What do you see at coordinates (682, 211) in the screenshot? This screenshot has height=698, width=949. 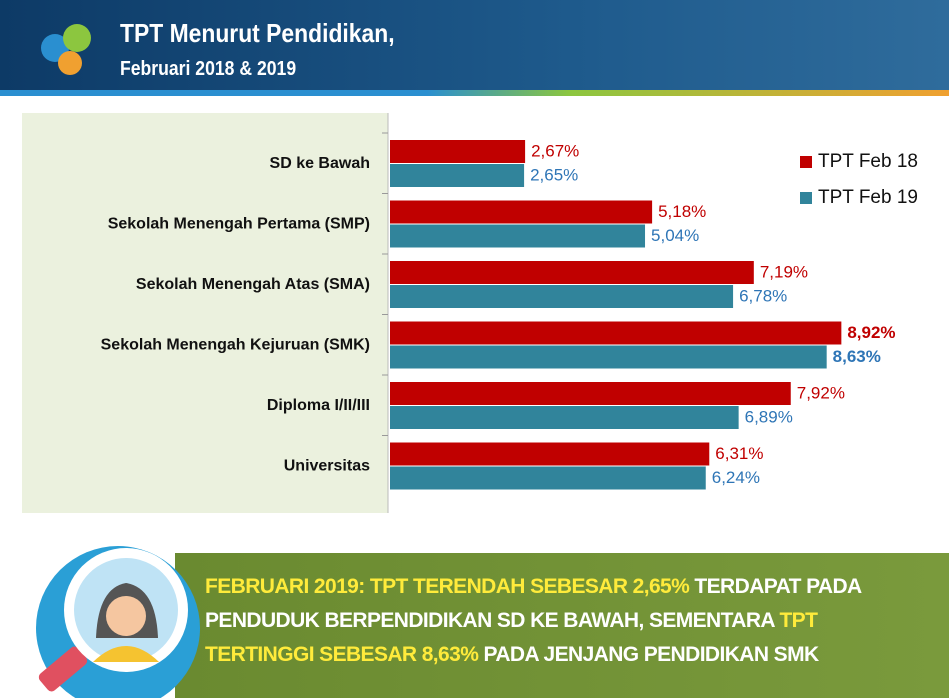 I see `value-label: 5,18%` at bounding box center [682, 211].